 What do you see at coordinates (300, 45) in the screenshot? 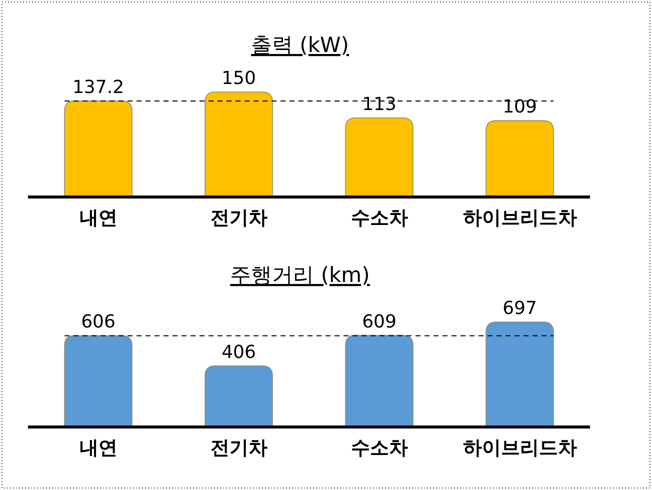
I see `chart-title: 출력 (kW)` at bounding box center [300, 45].